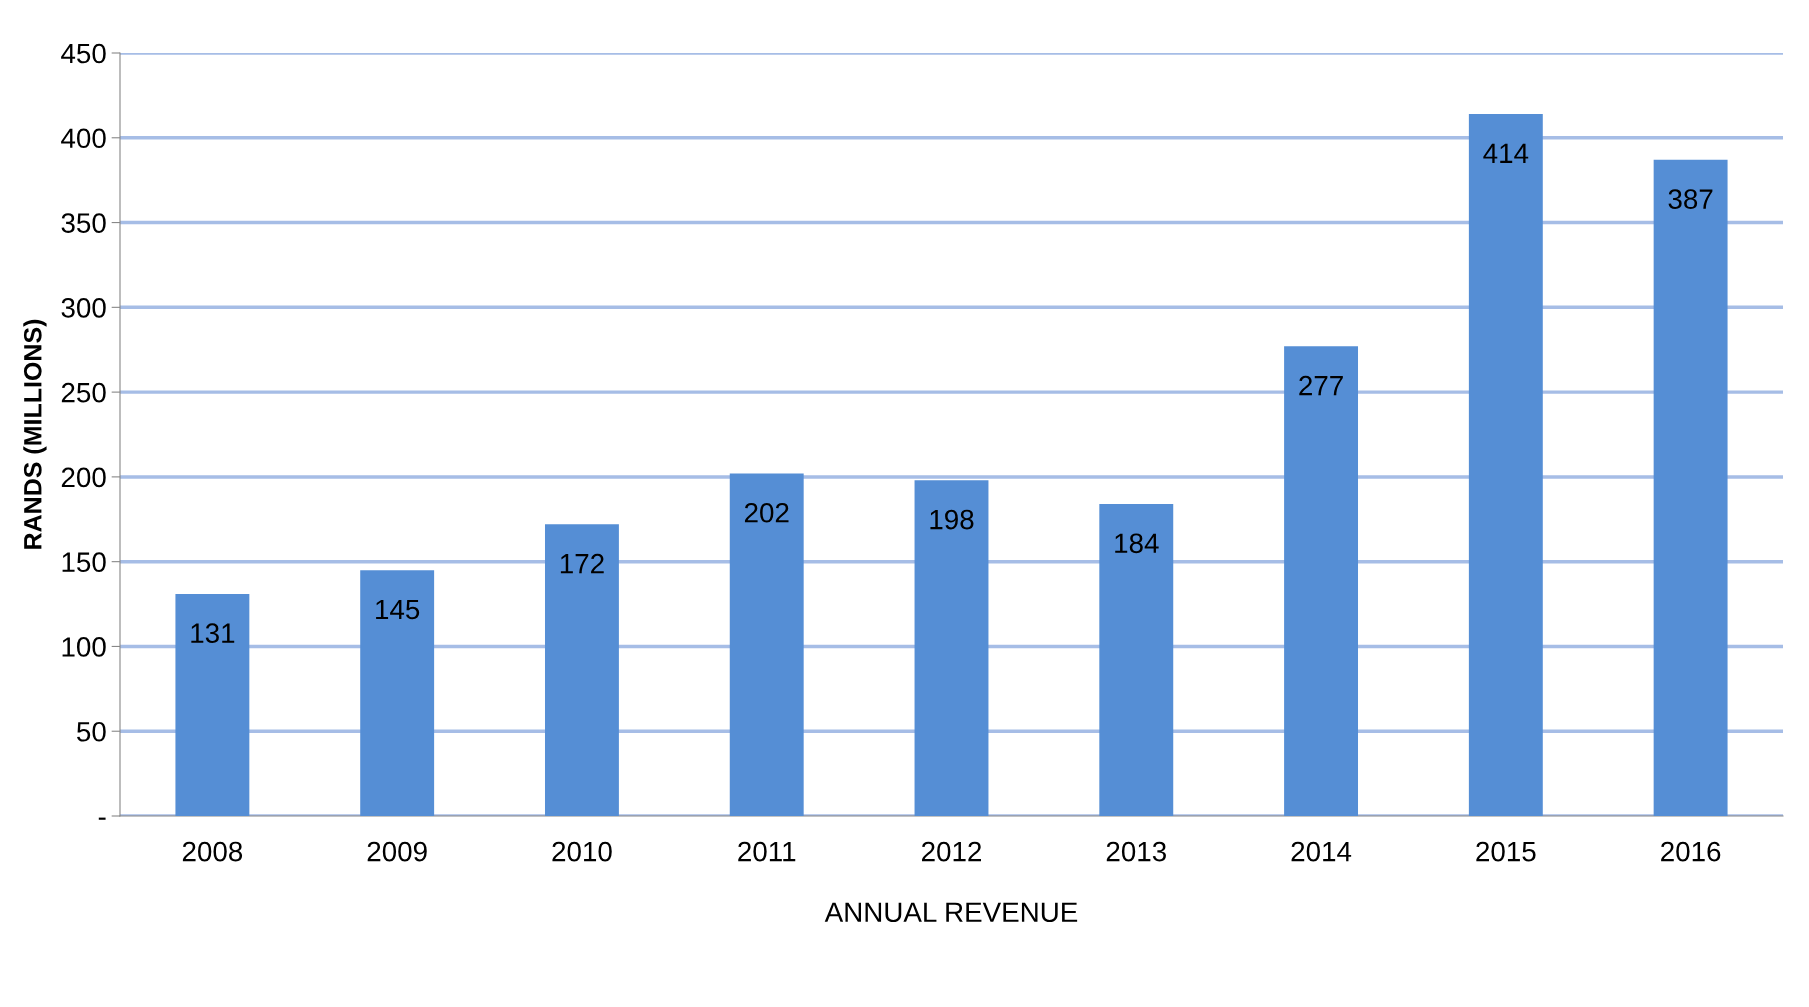 The width and height of the screenshot is (1809, 1007). Describe the element at coordinates (1506, 851) in the screenshot. I see `x-tick-label: 2015` at that location.